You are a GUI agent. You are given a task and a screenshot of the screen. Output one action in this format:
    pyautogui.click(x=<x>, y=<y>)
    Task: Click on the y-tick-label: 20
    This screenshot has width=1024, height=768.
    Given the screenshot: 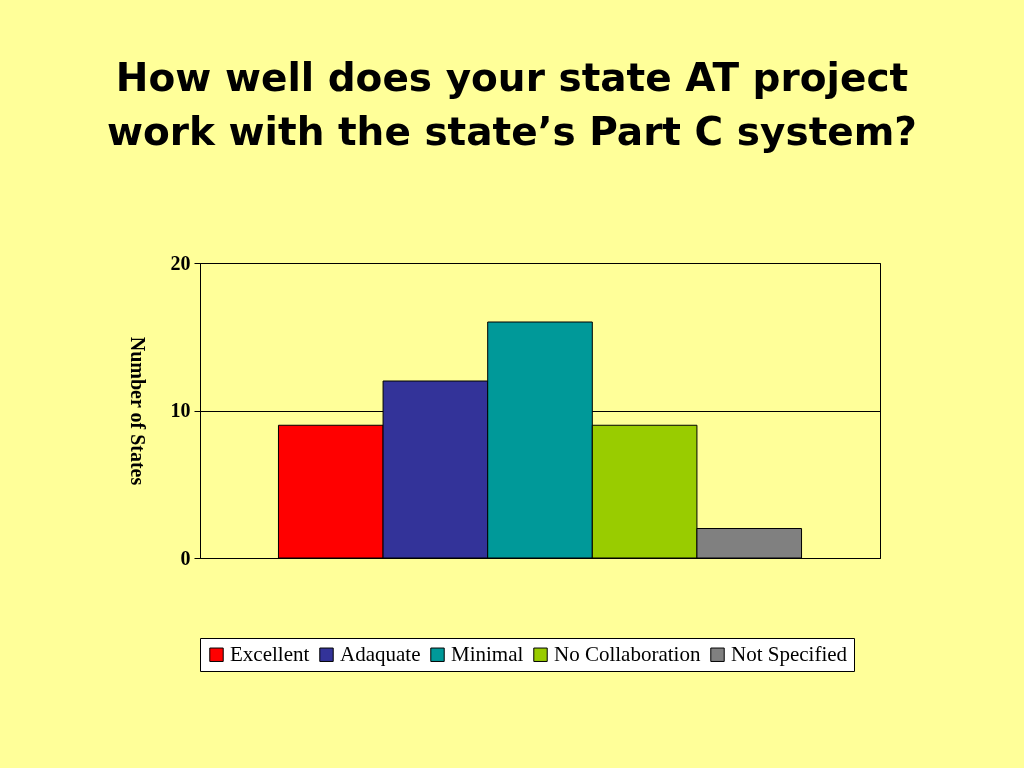 What is the action you would take?
    pyautogui.click(x=180, y=262)
    